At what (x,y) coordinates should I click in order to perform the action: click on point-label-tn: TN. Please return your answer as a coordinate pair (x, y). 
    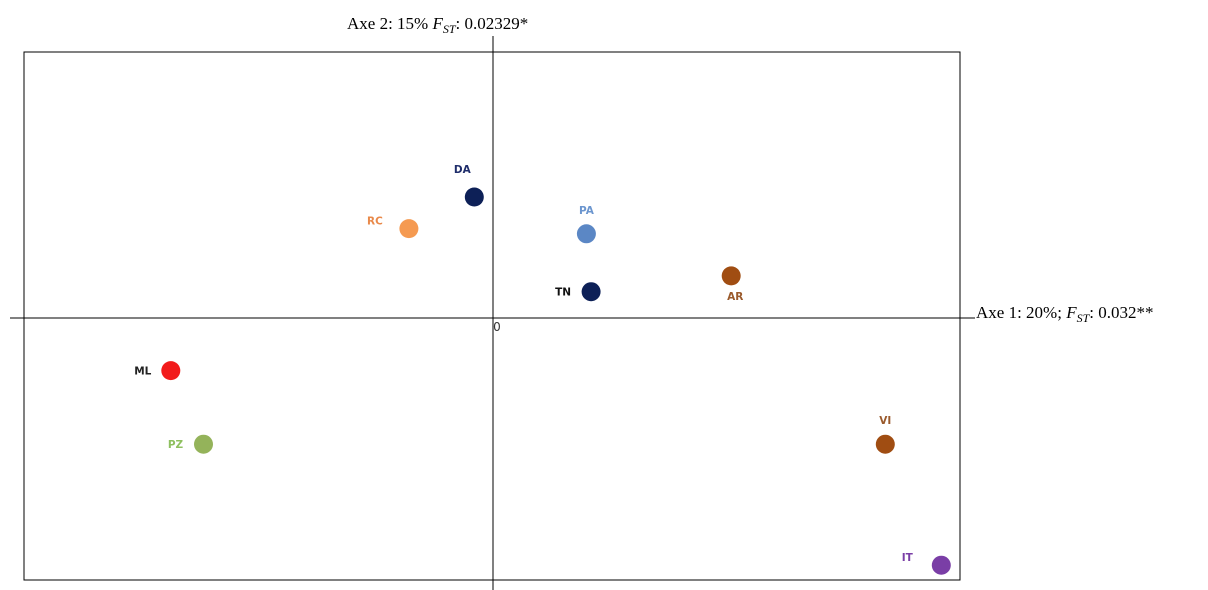
    Looking at the image, I should click on (563, 293).